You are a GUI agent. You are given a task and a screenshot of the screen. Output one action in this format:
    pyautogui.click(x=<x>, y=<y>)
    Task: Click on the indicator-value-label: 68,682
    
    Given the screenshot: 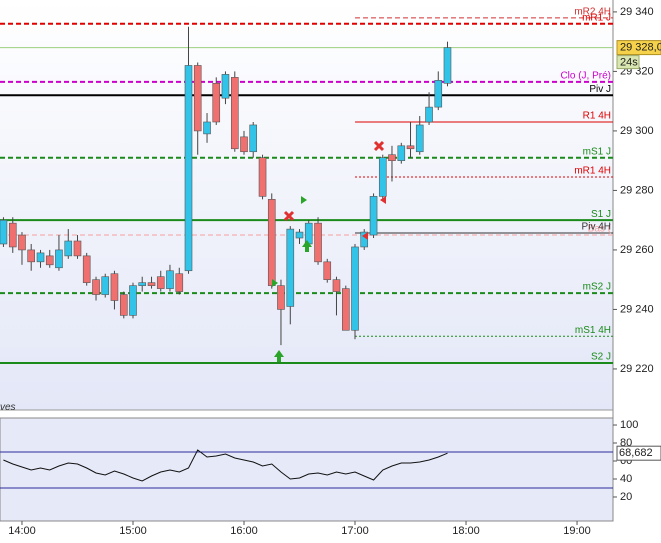 What is the action you would take?
    pyautogui.click(x=636, y=453)
    